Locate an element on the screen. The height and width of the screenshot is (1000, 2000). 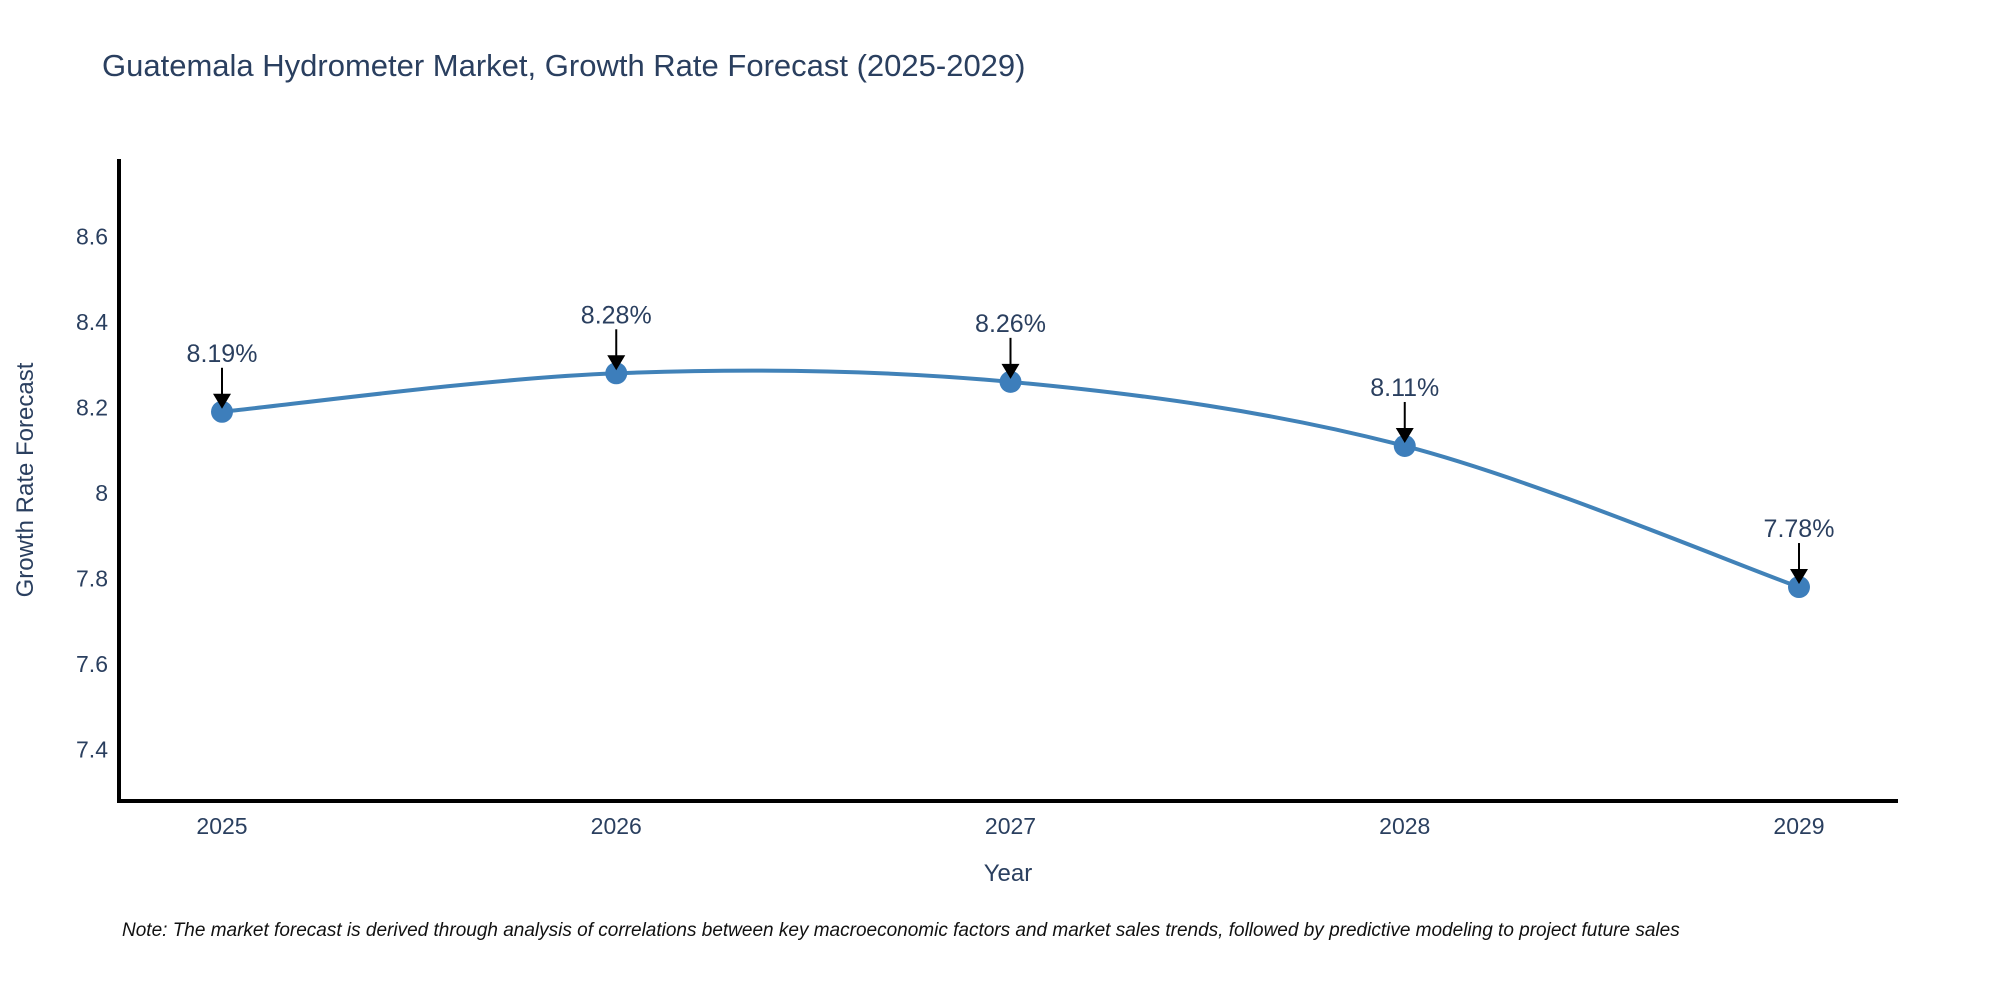
point-annotation-label: 8.11% is located at coordinates (1404, 388).